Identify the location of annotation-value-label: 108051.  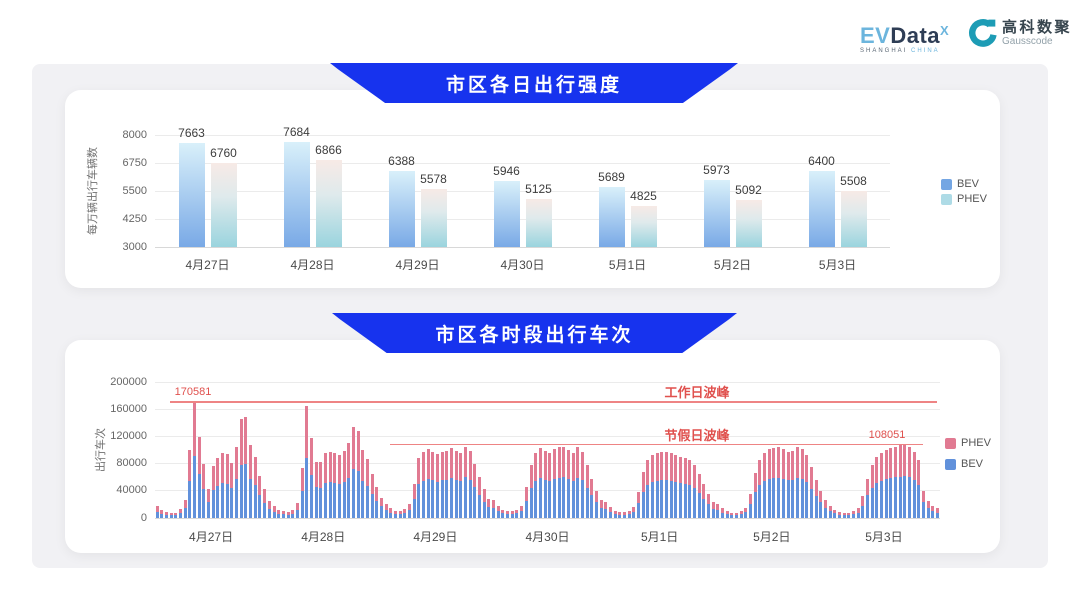
(887, 434).